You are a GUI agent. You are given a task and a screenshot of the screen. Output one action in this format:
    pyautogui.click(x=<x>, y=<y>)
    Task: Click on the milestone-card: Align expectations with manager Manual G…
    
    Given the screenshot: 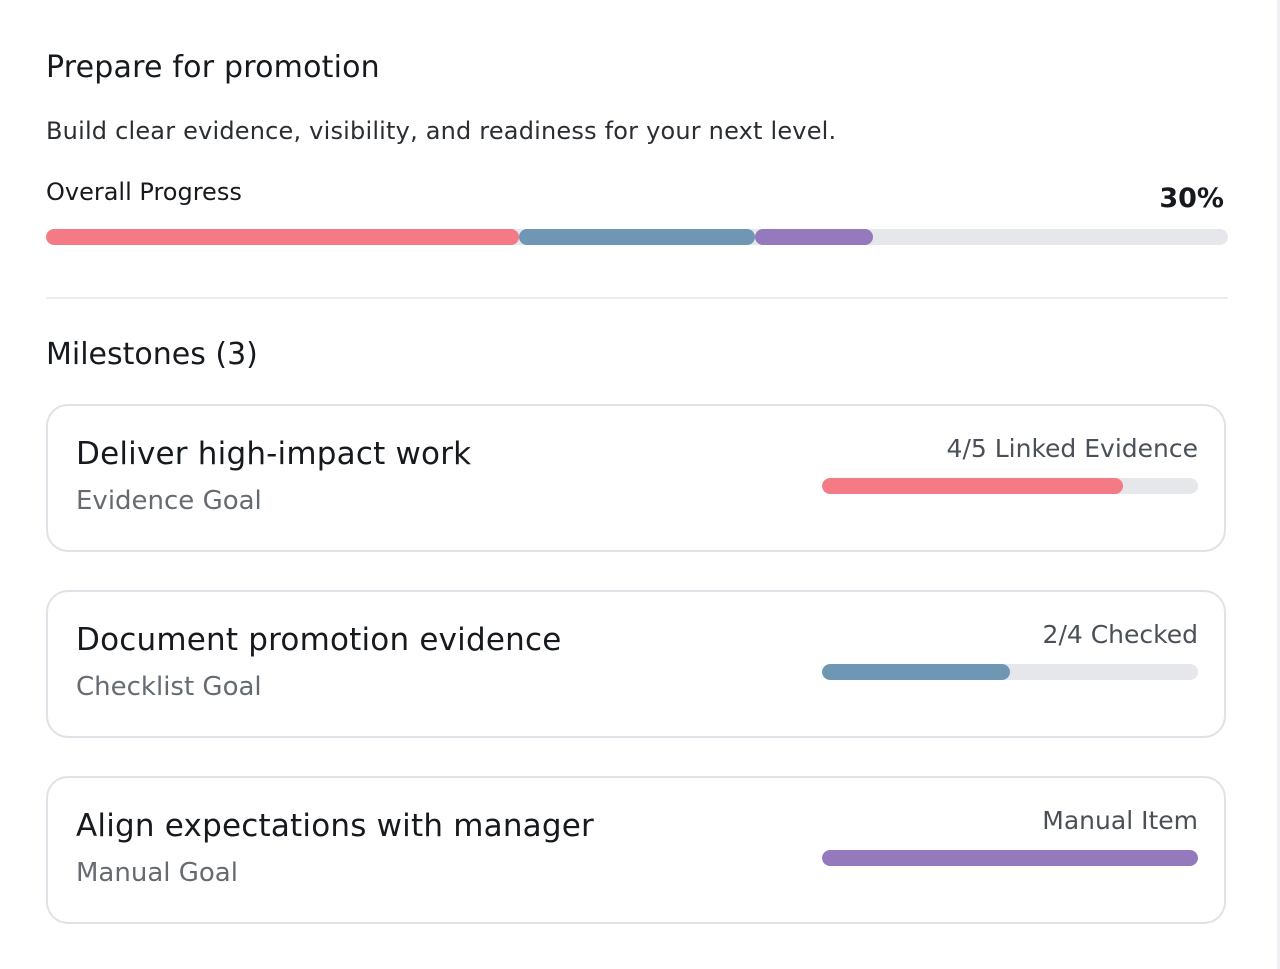 What is the action you would take?
    pyautogui.click(x=636, y=850)
    